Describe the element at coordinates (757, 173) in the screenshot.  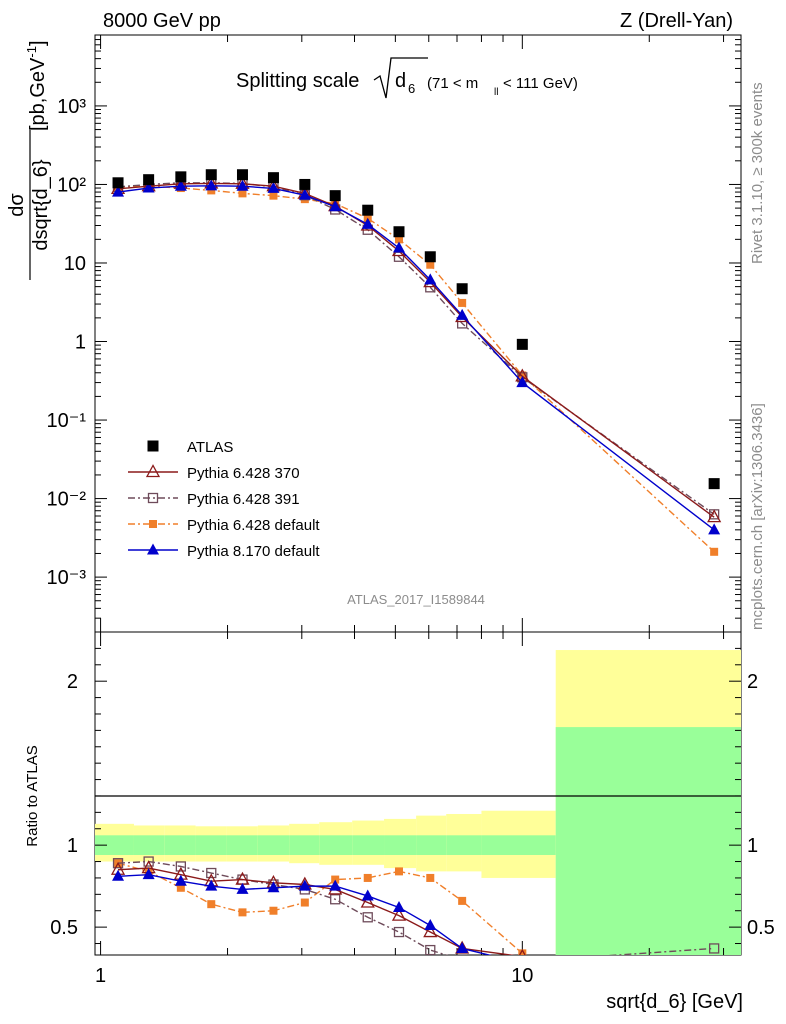
I see `rivet-version-label: Rivet 3.1.10, ≥ 300k events` at that location.